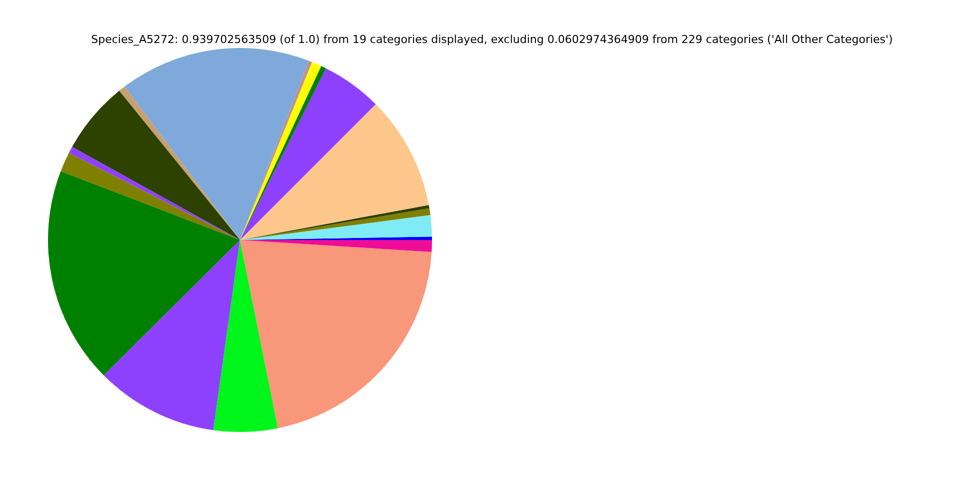 This screenshot has height=480, width=960. Describe the element at coordinates (492, 39) in the screenshot. I see `text: Species_A5272: 0.939702563509 (of 1.0) from 19 categories displayed, excluding 0.0602974364909 from 229 categories ('All Other Categories')` at that location.